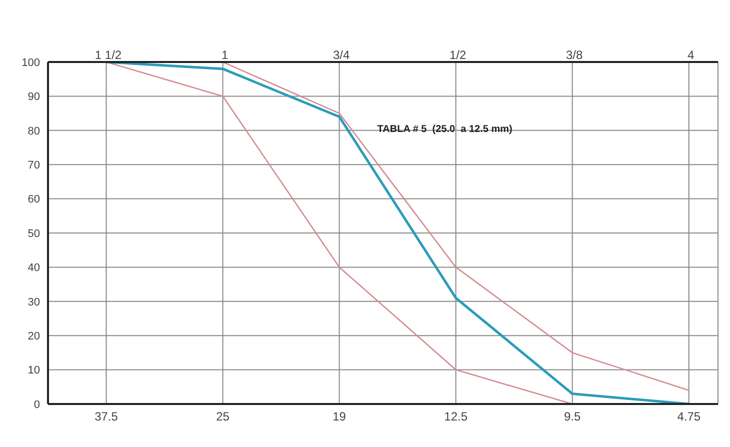 The image size is (730, 447). I want to click on y-tick-label: 10, so click(34, 370).